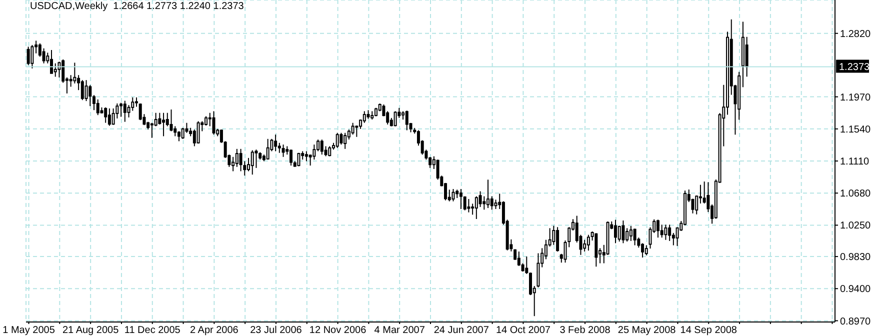 This screenshot has width=871, height=336. What do you see at coordinates (214, 330) in the screenshot?
I see `x-tick-label: 2 Apr 2006` at bounding box center [214, 330].